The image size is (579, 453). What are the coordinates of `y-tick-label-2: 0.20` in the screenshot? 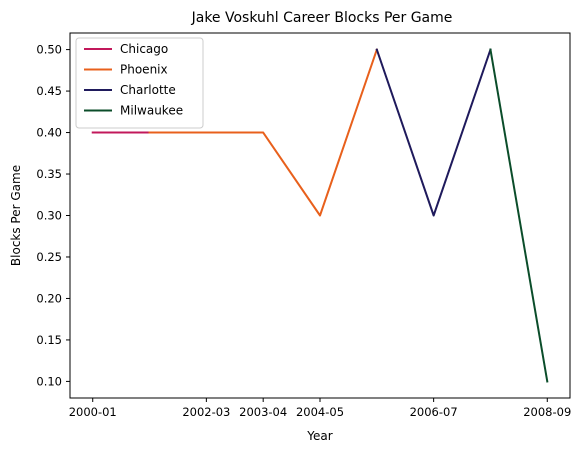 It's located at (49, 298).